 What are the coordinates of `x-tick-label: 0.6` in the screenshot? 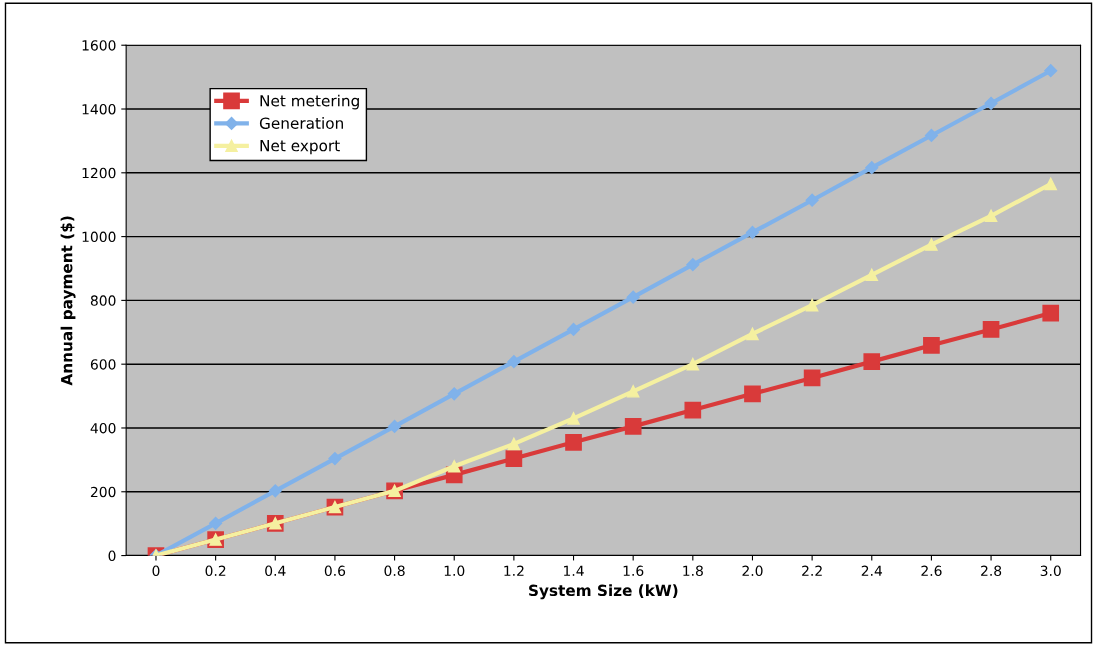 It's located at (335, 571).